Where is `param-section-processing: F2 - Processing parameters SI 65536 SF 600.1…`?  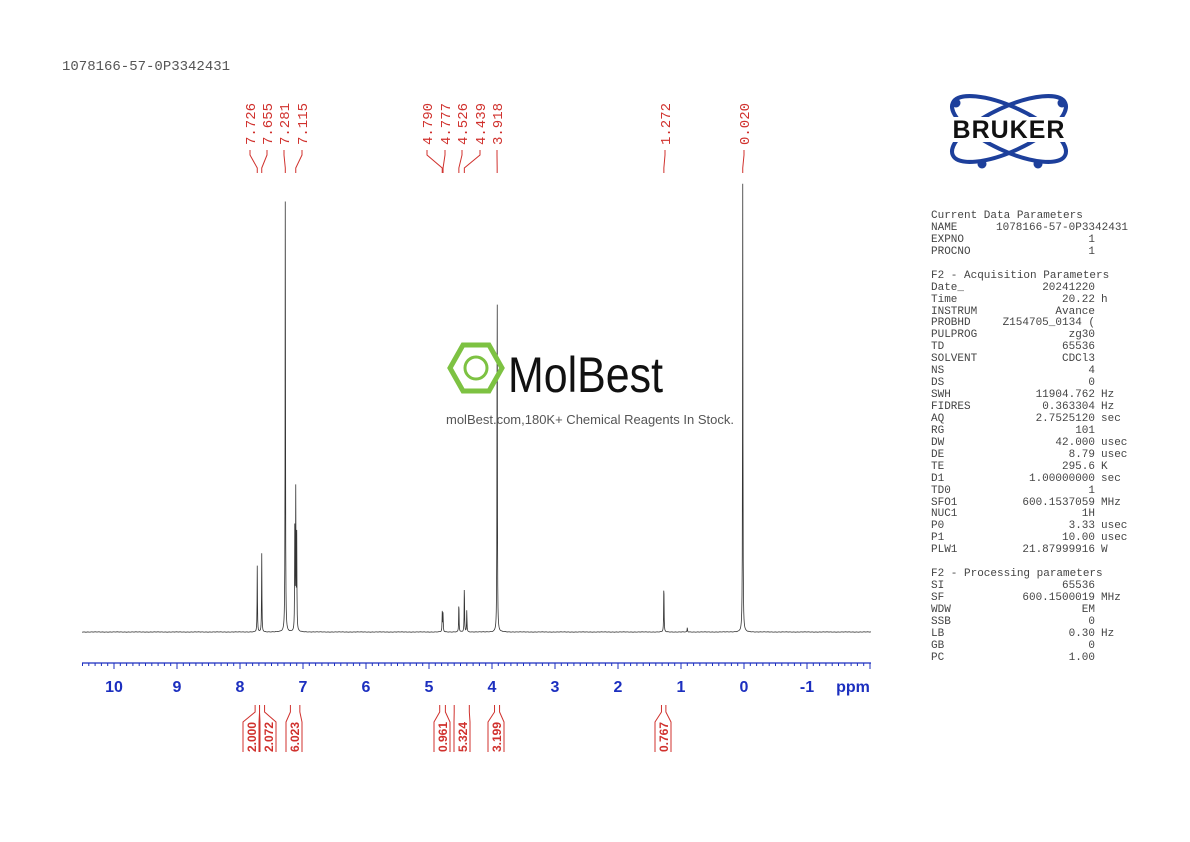
param-section-processing: F2 - Processing parameters SI 65536 SF 600.1… is located at coordinates (1032, 616).